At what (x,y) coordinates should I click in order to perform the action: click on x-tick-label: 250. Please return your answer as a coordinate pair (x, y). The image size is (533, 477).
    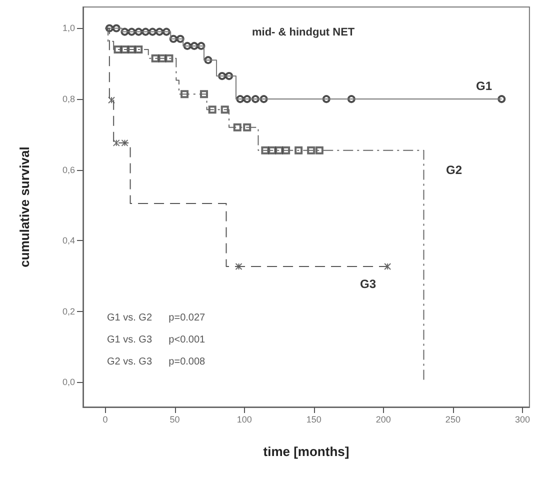
    Looking at the image, I should click on (452, 419).